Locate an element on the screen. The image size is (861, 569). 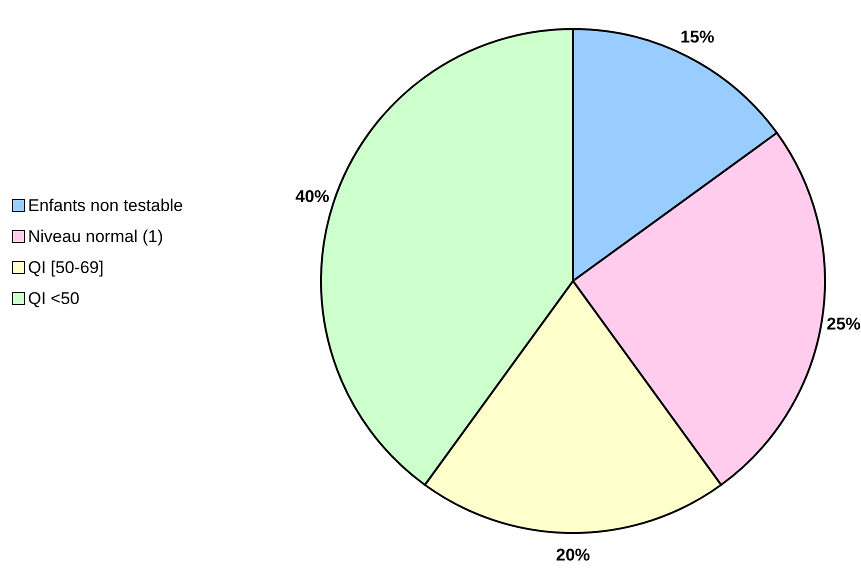
data-label: 20% is located at coordinates (573, 555).